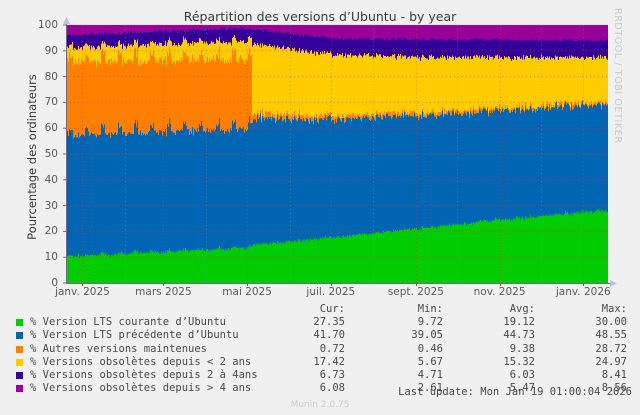  What do you see at coordinates (331, 292) in the screenshot?
I see `x-tick-label: juil. 2025` at bounding box center [331, 292].